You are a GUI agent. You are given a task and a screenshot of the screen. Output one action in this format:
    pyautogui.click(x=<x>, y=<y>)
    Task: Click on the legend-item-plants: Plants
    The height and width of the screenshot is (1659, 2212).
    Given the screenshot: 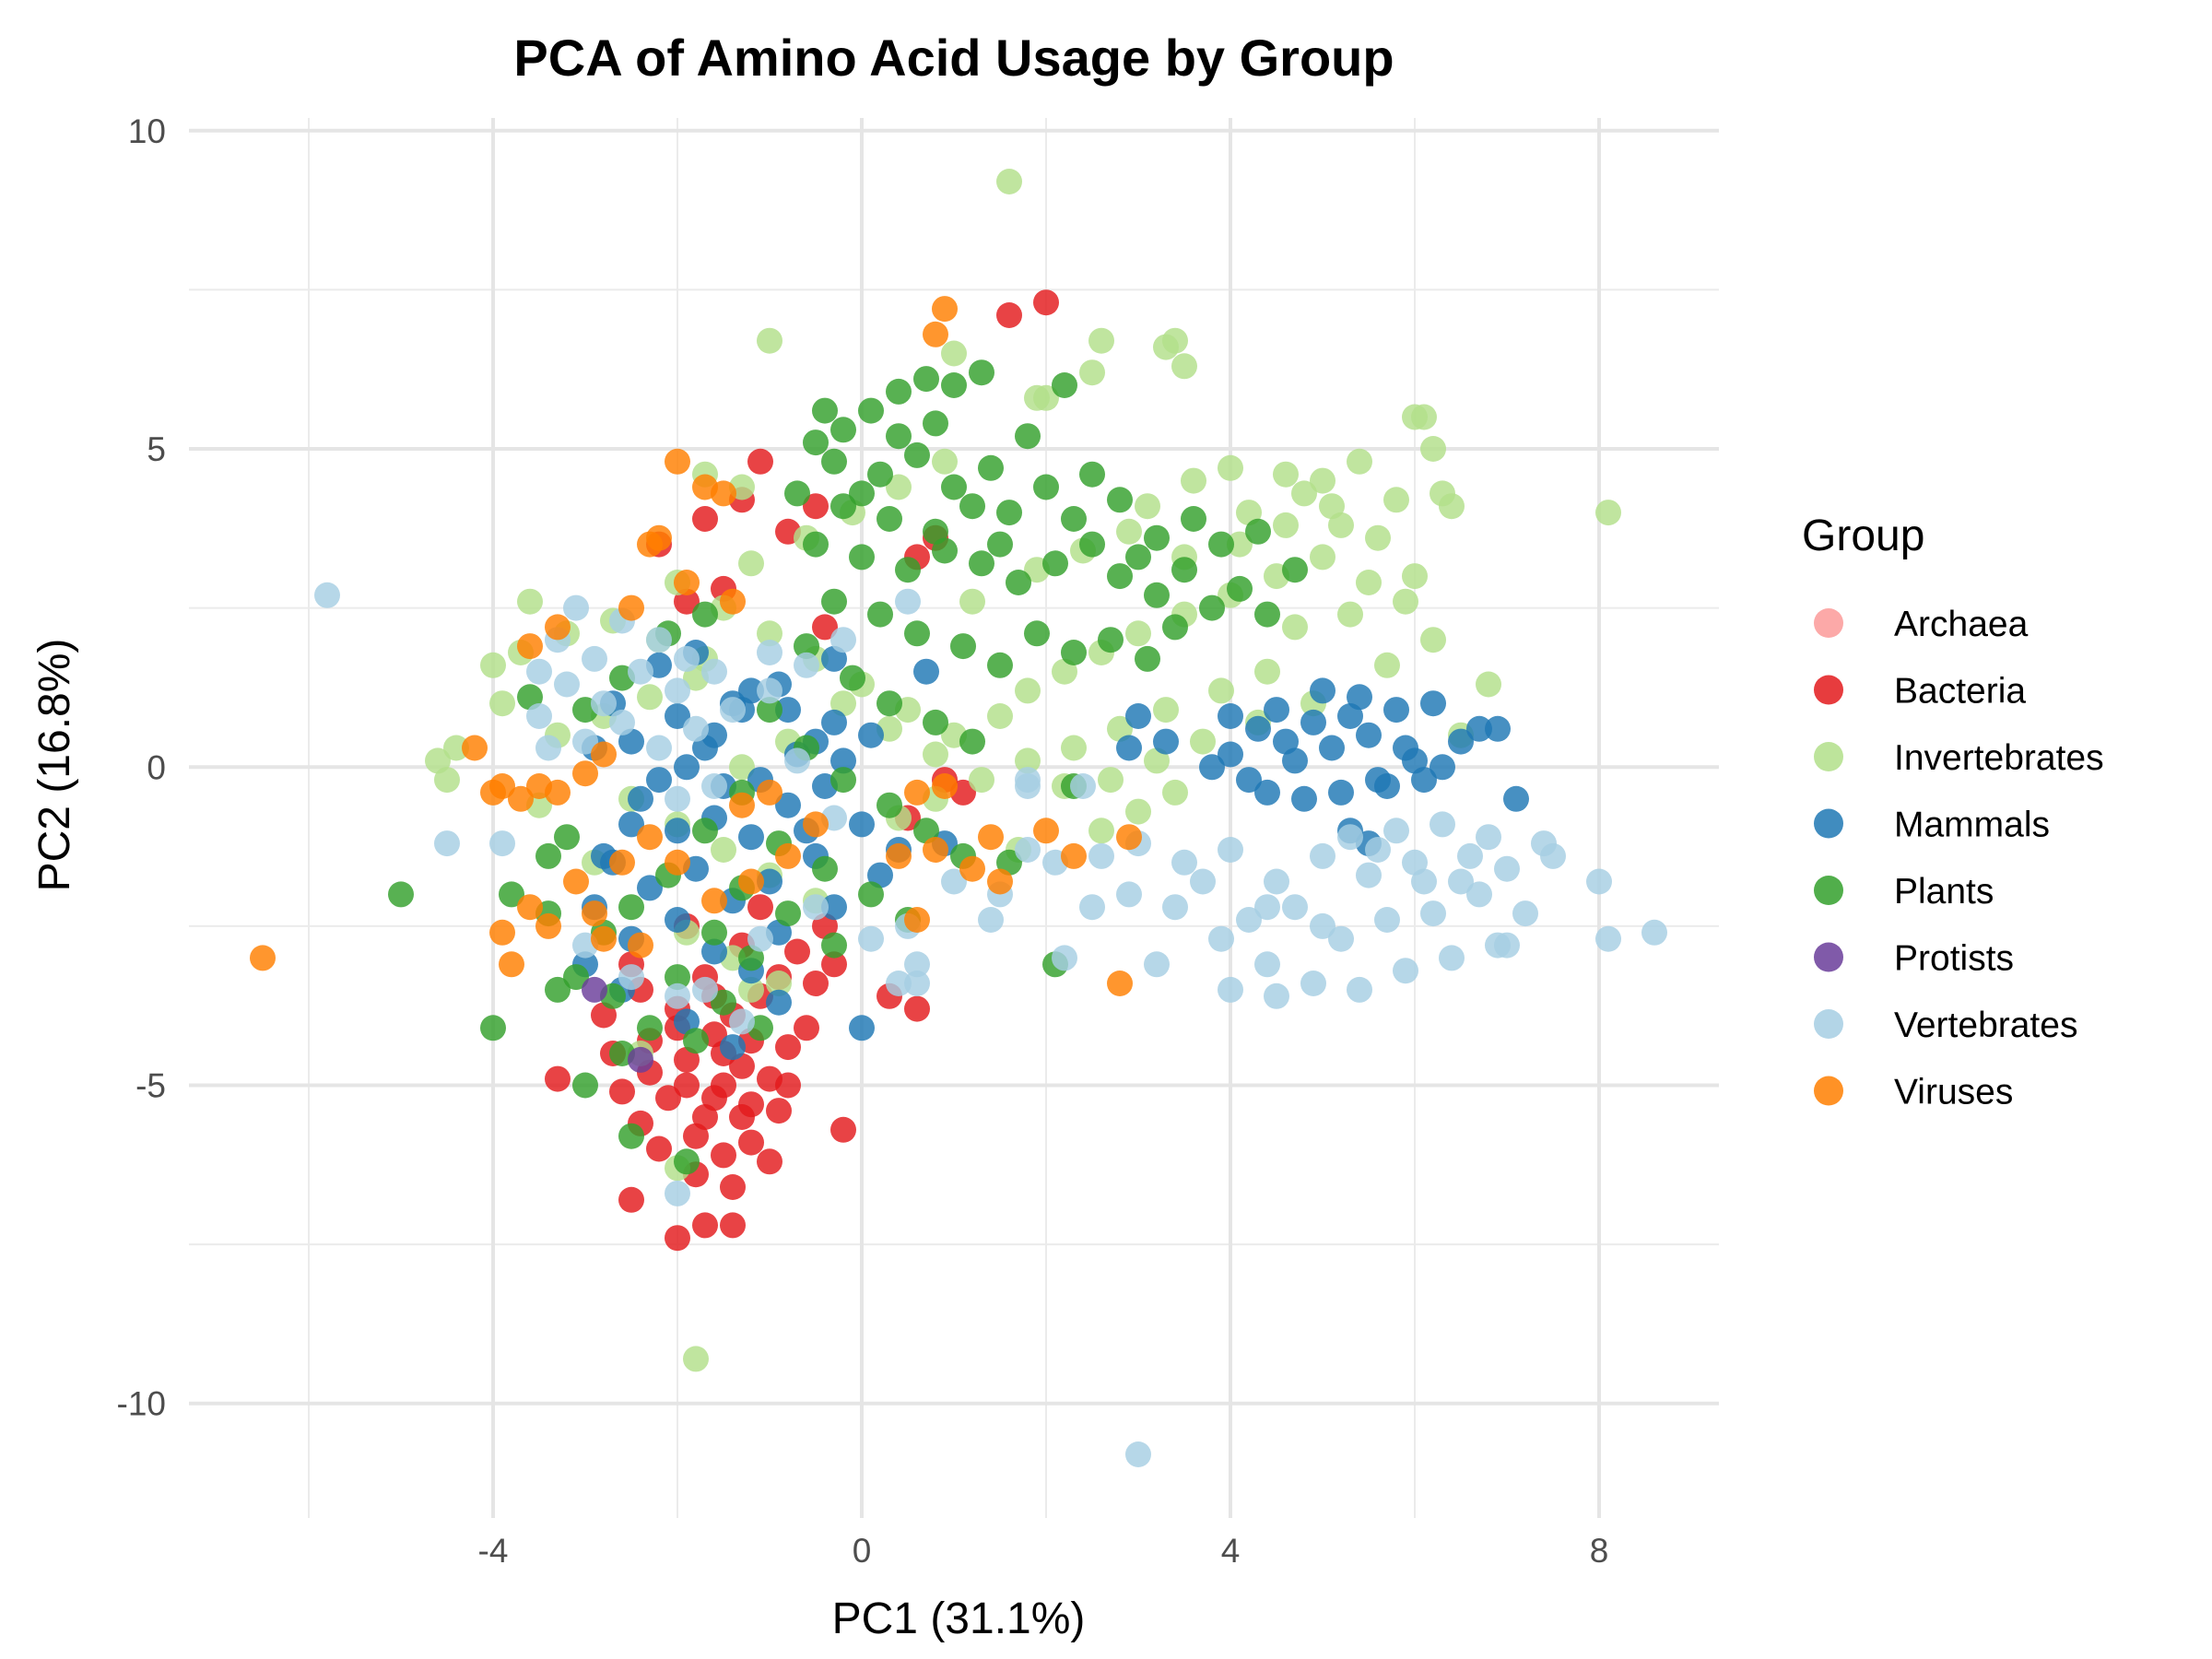 What is the action you would take?
    pyautogui.click(x=1904, y=892)
    